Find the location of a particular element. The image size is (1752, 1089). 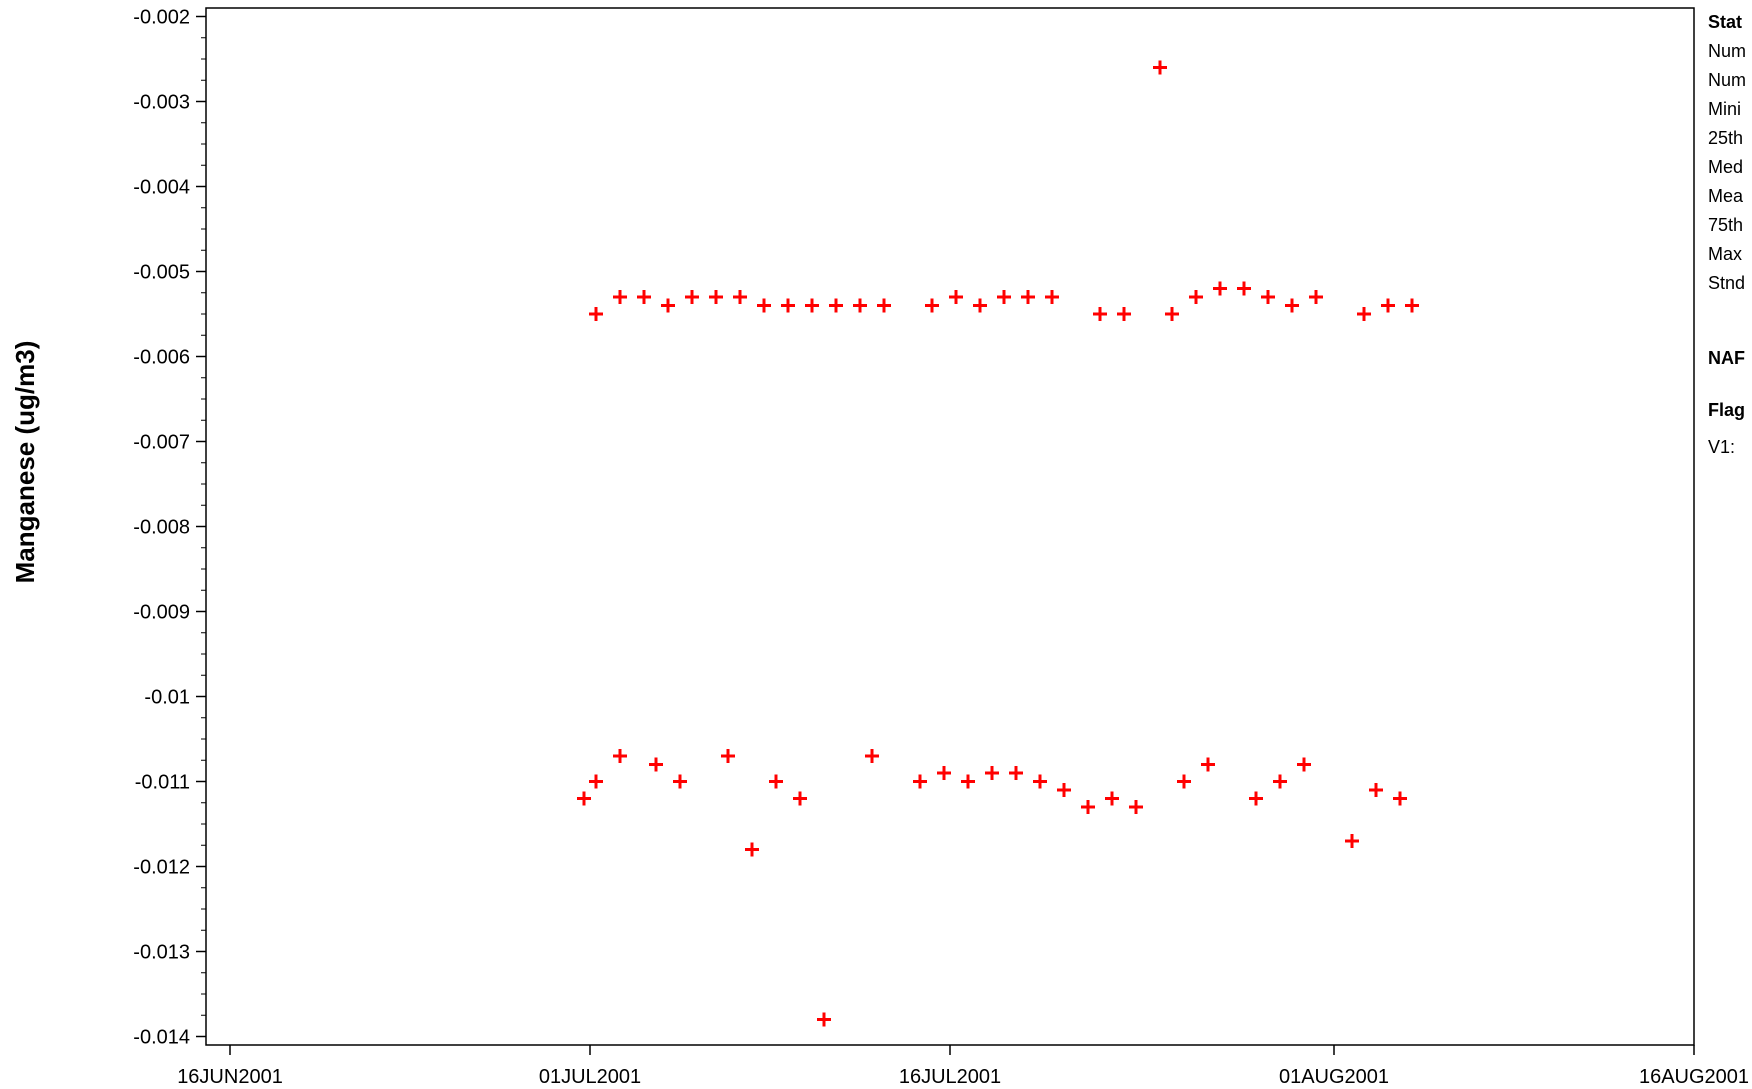

stats-line: 25th is located at coordinates (1726, 138).